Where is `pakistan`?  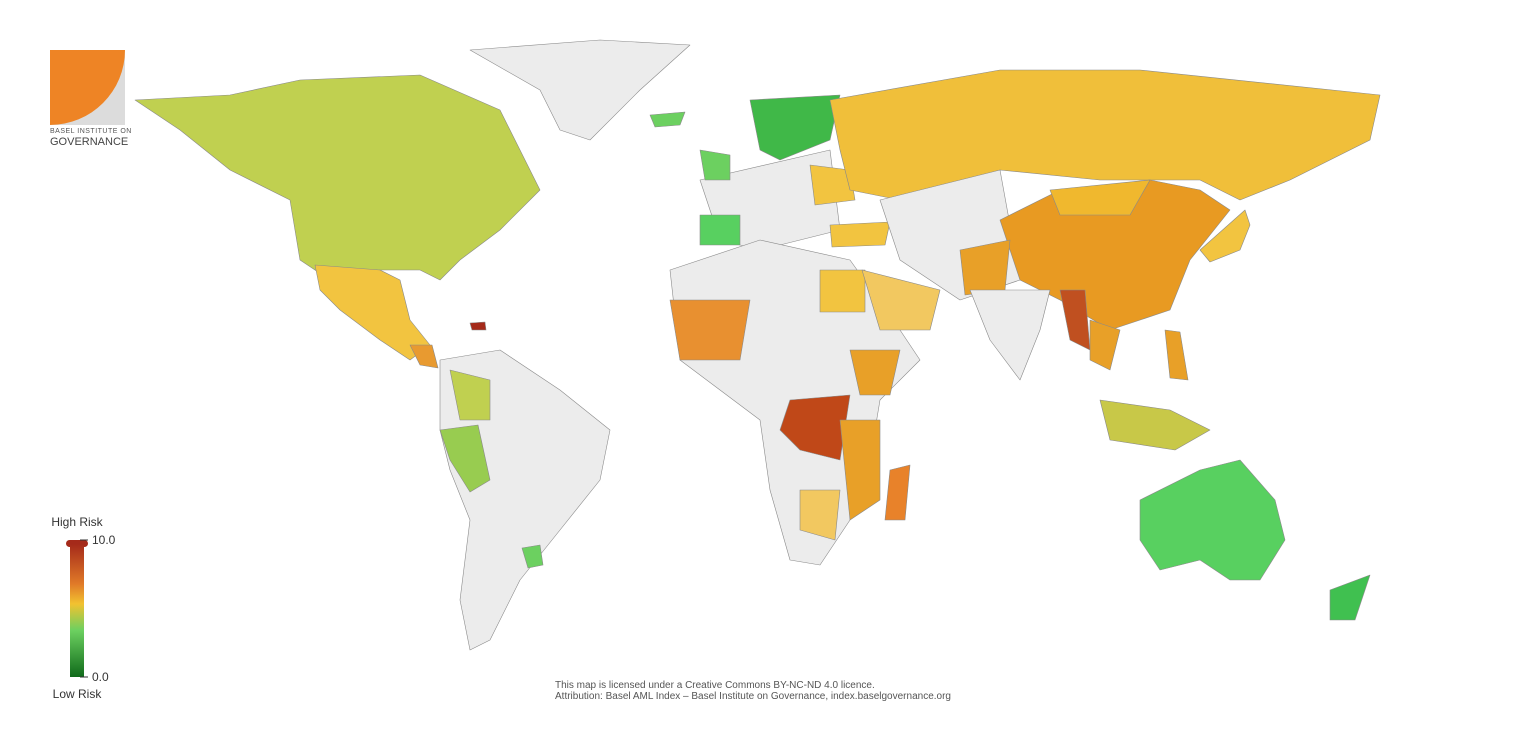
pakistan is located at coordinates (985, 267).